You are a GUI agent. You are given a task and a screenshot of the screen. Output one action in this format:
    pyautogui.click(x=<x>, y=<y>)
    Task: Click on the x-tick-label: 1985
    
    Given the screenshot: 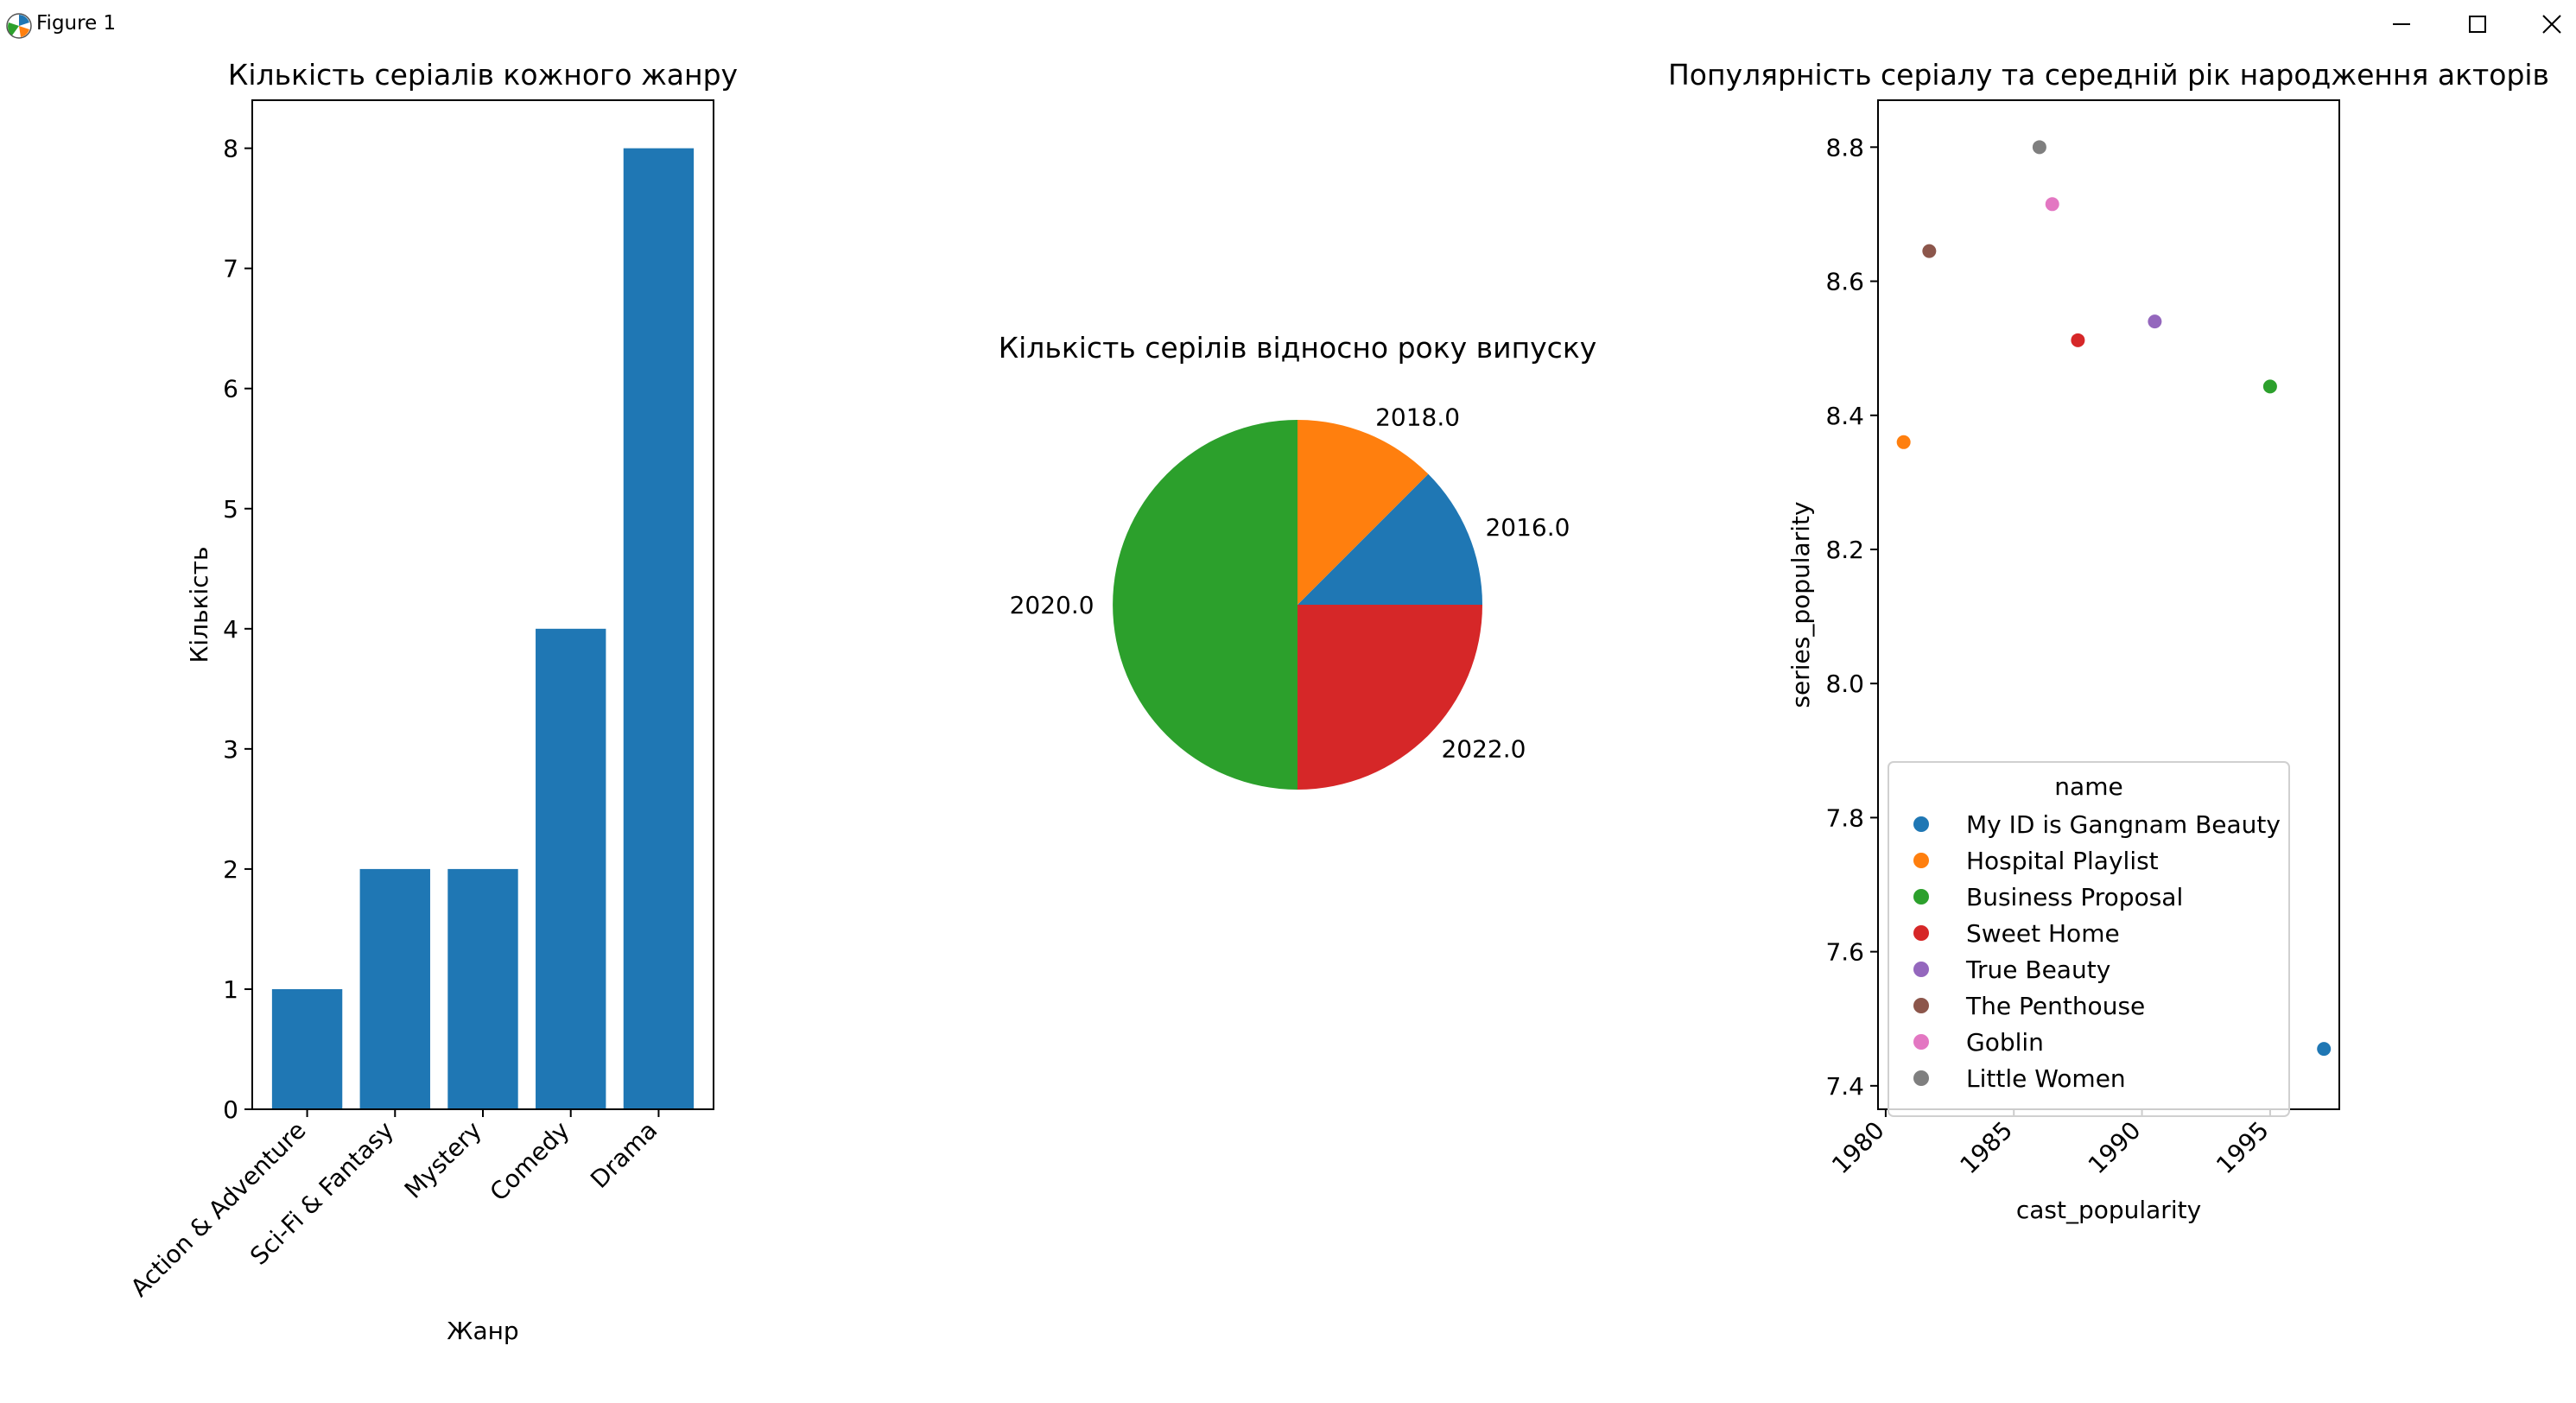 What is the action you would take?
    pyautogui.click(x=1986, y=1148)
    